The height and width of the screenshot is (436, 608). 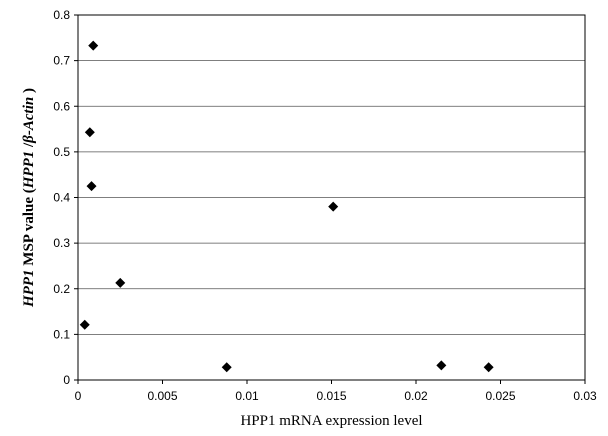 I want to click on y-axis-label-actin: -Actin, so click(x=29, y=116).